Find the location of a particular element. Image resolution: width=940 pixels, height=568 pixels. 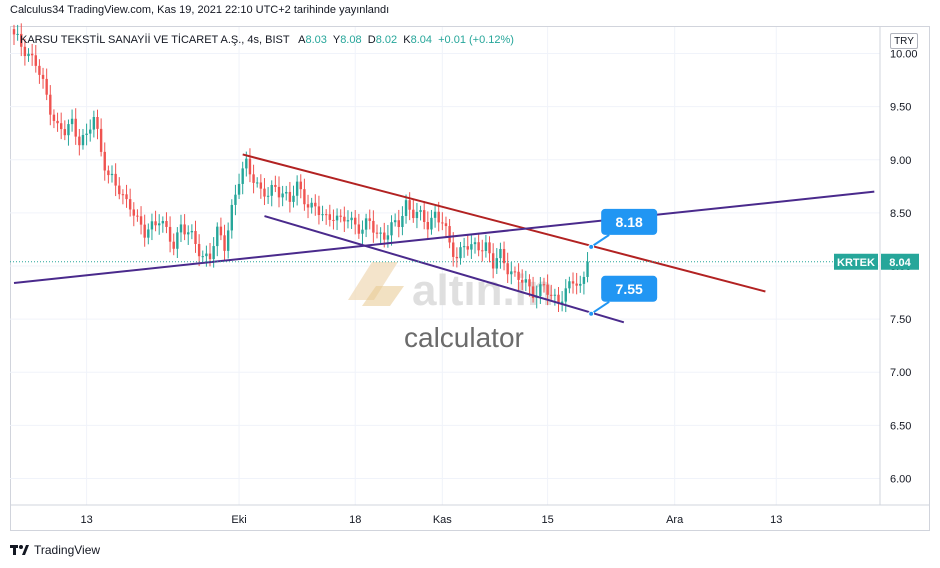

last-price-tag: KRTEK 8.04 is located at coordinates (876, 261).